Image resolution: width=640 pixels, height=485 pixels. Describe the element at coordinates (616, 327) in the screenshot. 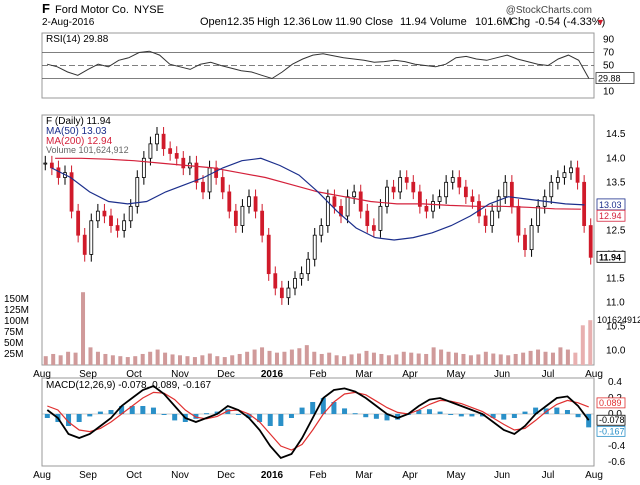

I see `price-tick-label: 10.5` at that location.